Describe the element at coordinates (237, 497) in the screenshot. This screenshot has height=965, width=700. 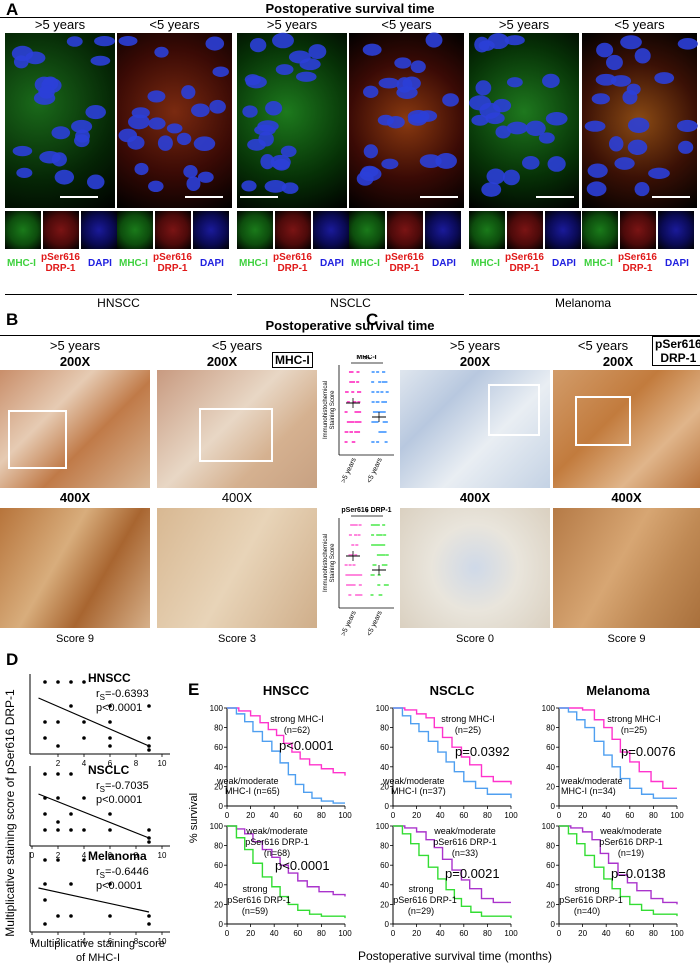
I see `b-mag-label: 400X` at that location.